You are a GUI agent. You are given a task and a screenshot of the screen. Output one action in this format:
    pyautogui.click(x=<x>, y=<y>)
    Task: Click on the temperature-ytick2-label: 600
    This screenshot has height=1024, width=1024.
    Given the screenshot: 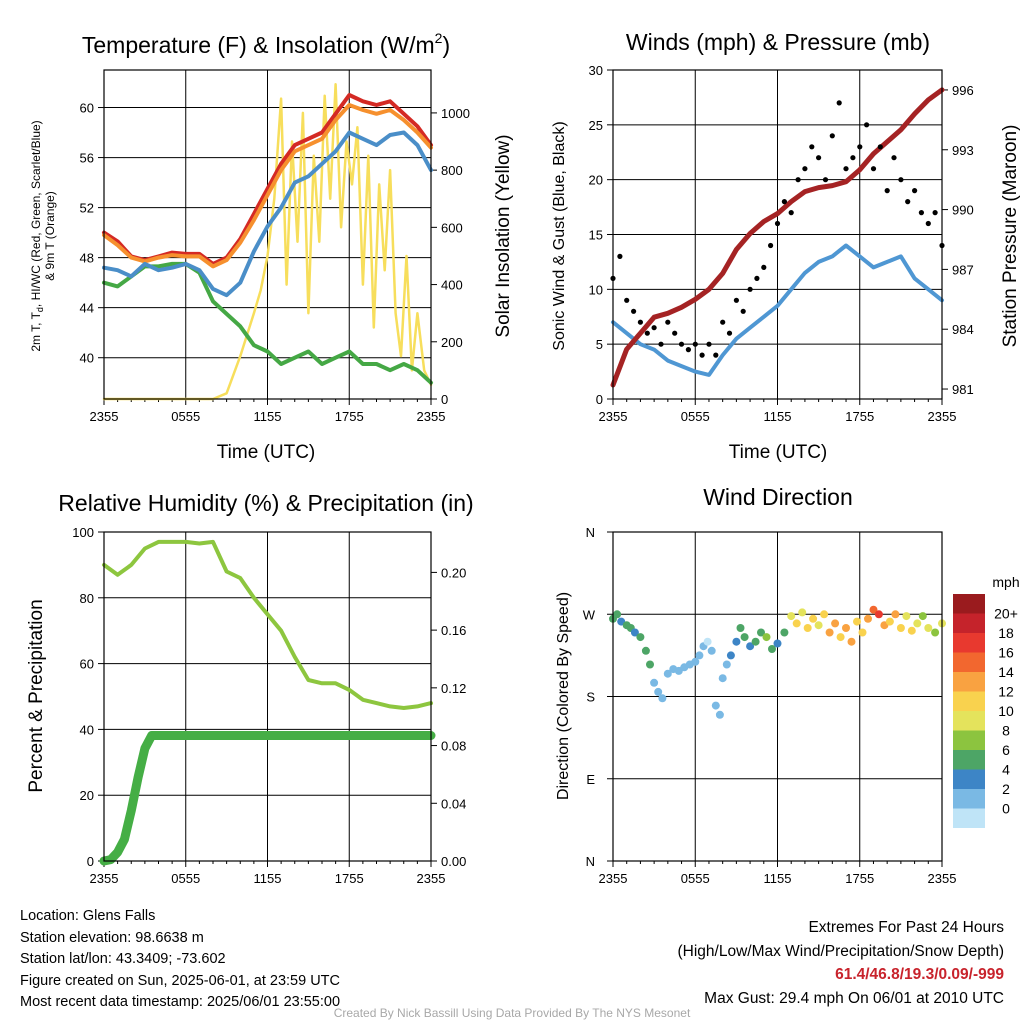 What is the action you would take?
    pyautogui.click(x=452, y=227)
    